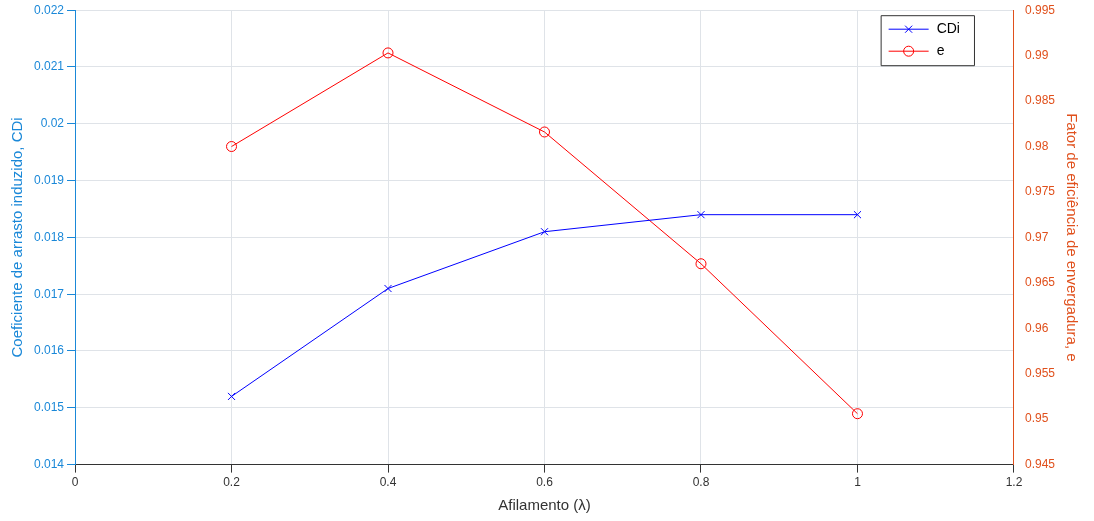 The height and width of the screenshot is (521, 1094). Describe the element at coordinates (1036, 236) in the screenshot. I see `y2-tick-label: 0.97` at that location.